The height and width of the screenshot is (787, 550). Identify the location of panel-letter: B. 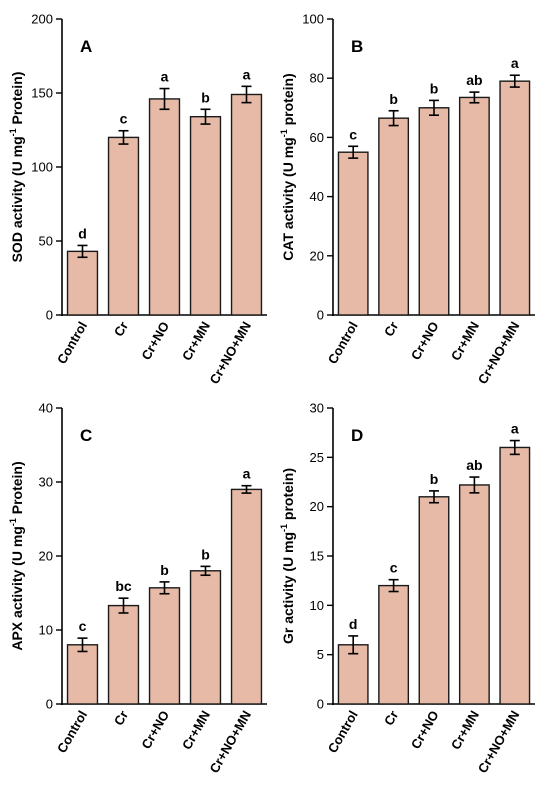
(357, 46).